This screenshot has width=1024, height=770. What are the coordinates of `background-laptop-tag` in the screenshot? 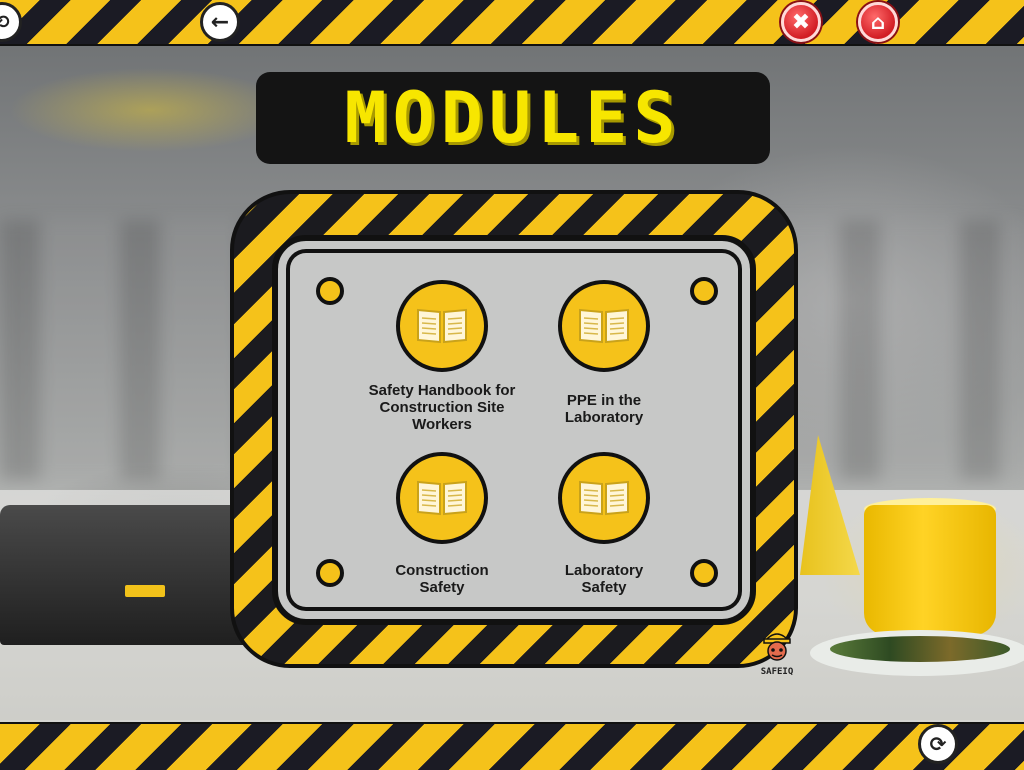 It's located at (145, 591).